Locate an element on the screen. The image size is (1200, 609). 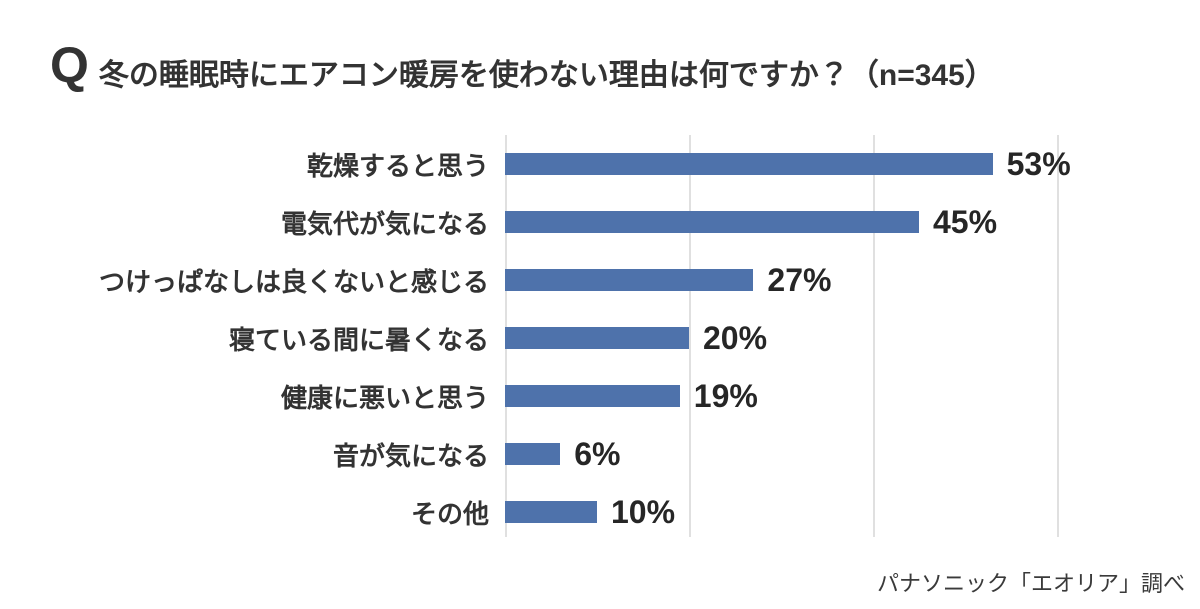
question-q-mark: Q is located at coordinates (69, 65).